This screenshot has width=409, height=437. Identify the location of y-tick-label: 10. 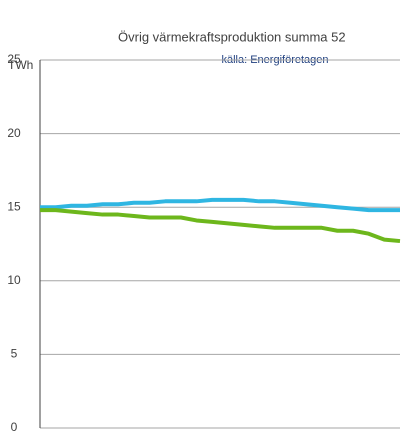
(14, 280).